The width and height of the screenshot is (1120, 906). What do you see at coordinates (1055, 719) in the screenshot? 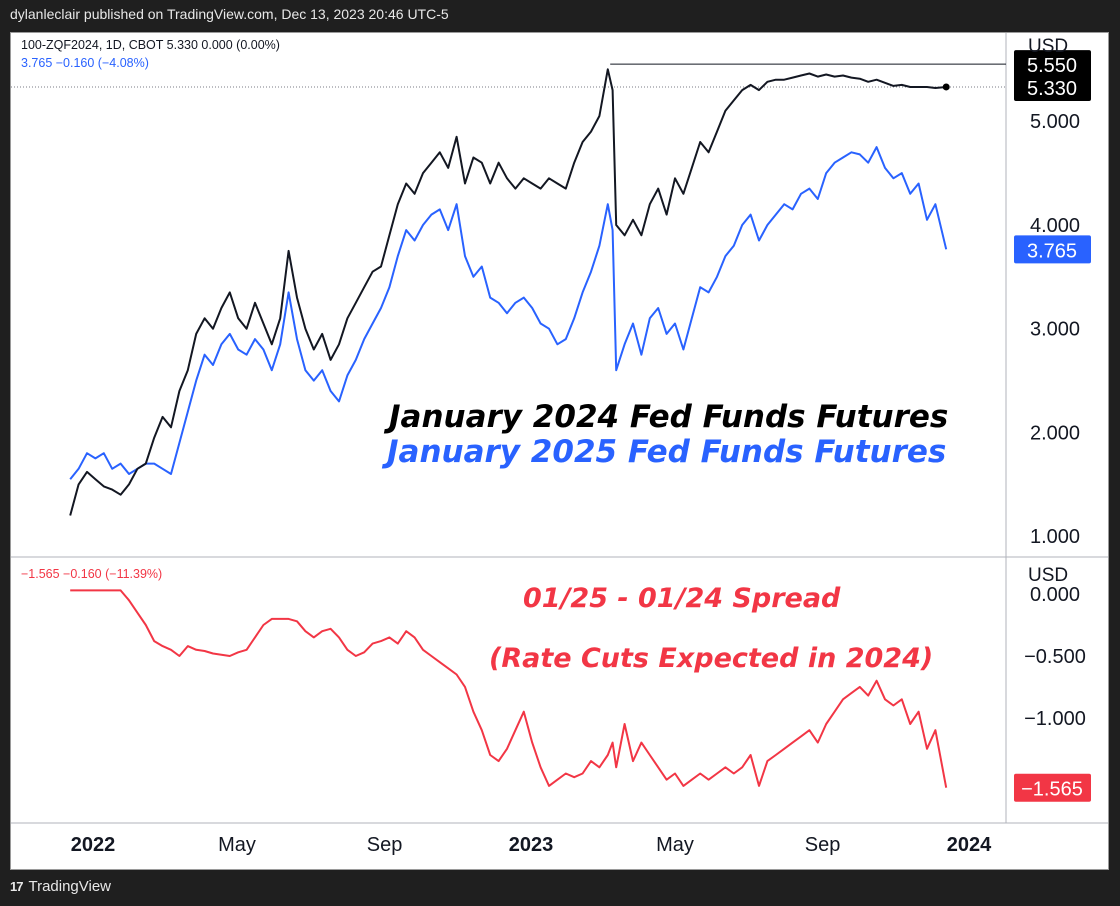
I see `spread-axis-tick-label: −1.000` at bounding box center [1055, 719].